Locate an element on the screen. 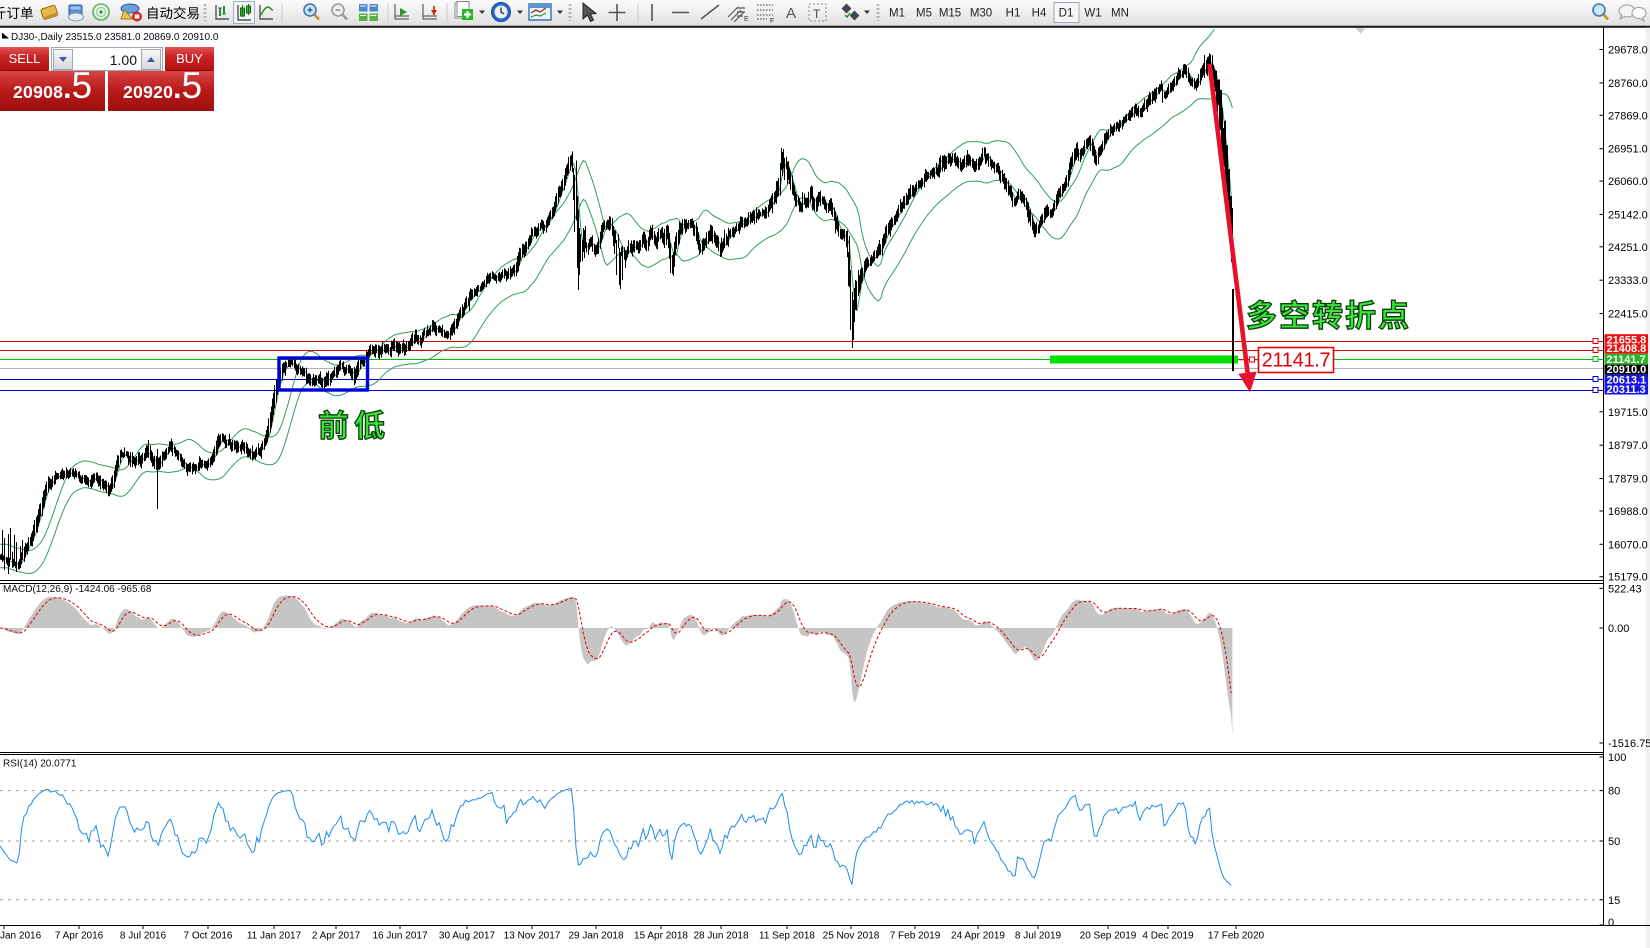  svg-text: 17879.0 is located at coordinates (1628, 480).